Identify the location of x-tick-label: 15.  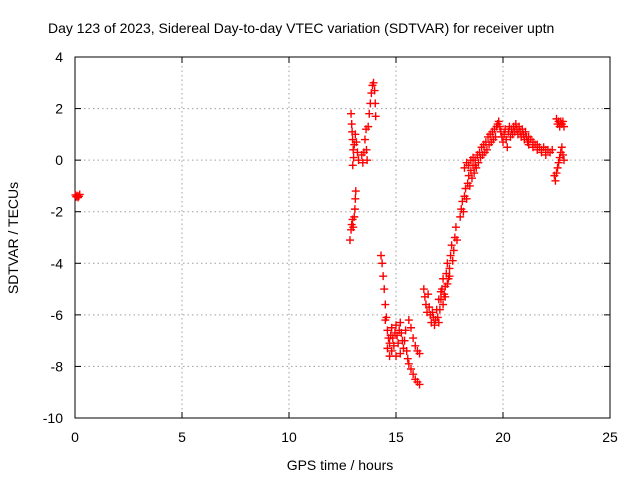
(396, 437).